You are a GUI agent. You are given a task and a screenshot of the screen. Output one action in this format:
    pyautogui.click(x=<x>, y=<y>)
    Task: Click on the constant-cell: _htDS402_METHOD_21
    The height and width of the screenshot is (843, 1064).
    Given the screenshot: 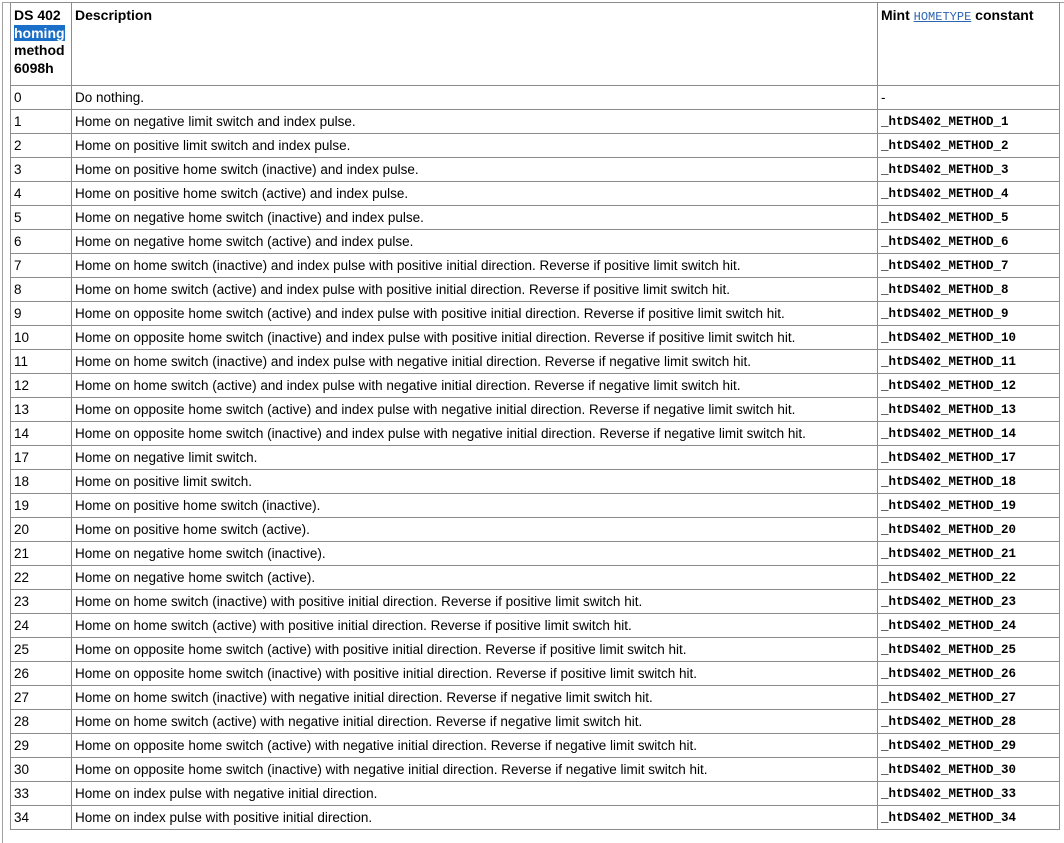 What is the action you would take?
    pyautogui.click(x=968, y=553)
    